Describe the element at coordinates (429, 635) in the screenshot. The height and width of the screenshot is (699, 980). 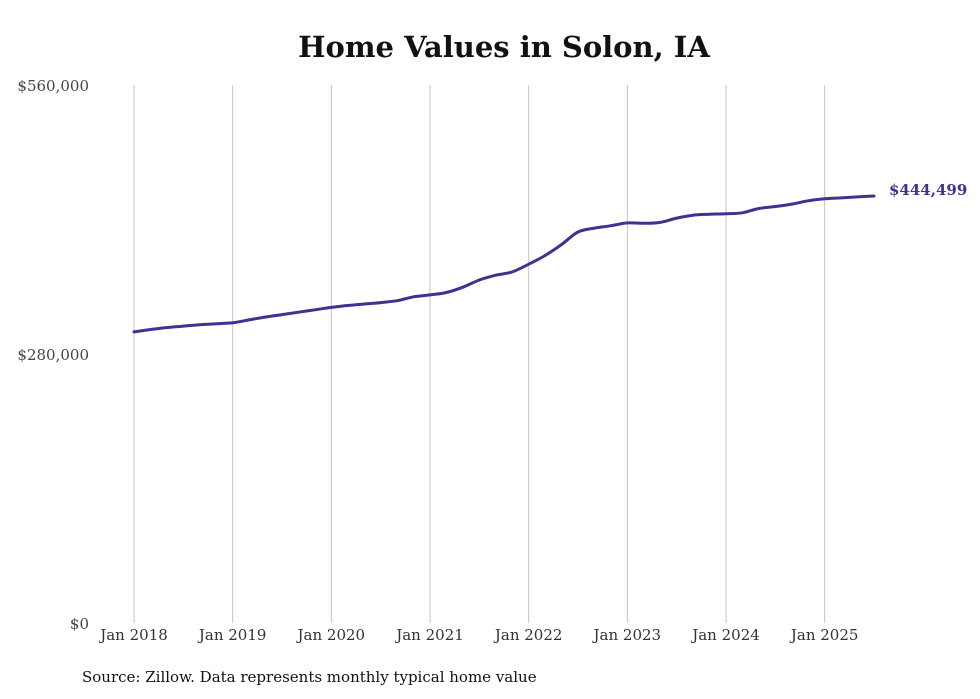
I see `x-tick-label: Jan 2021` at that location.